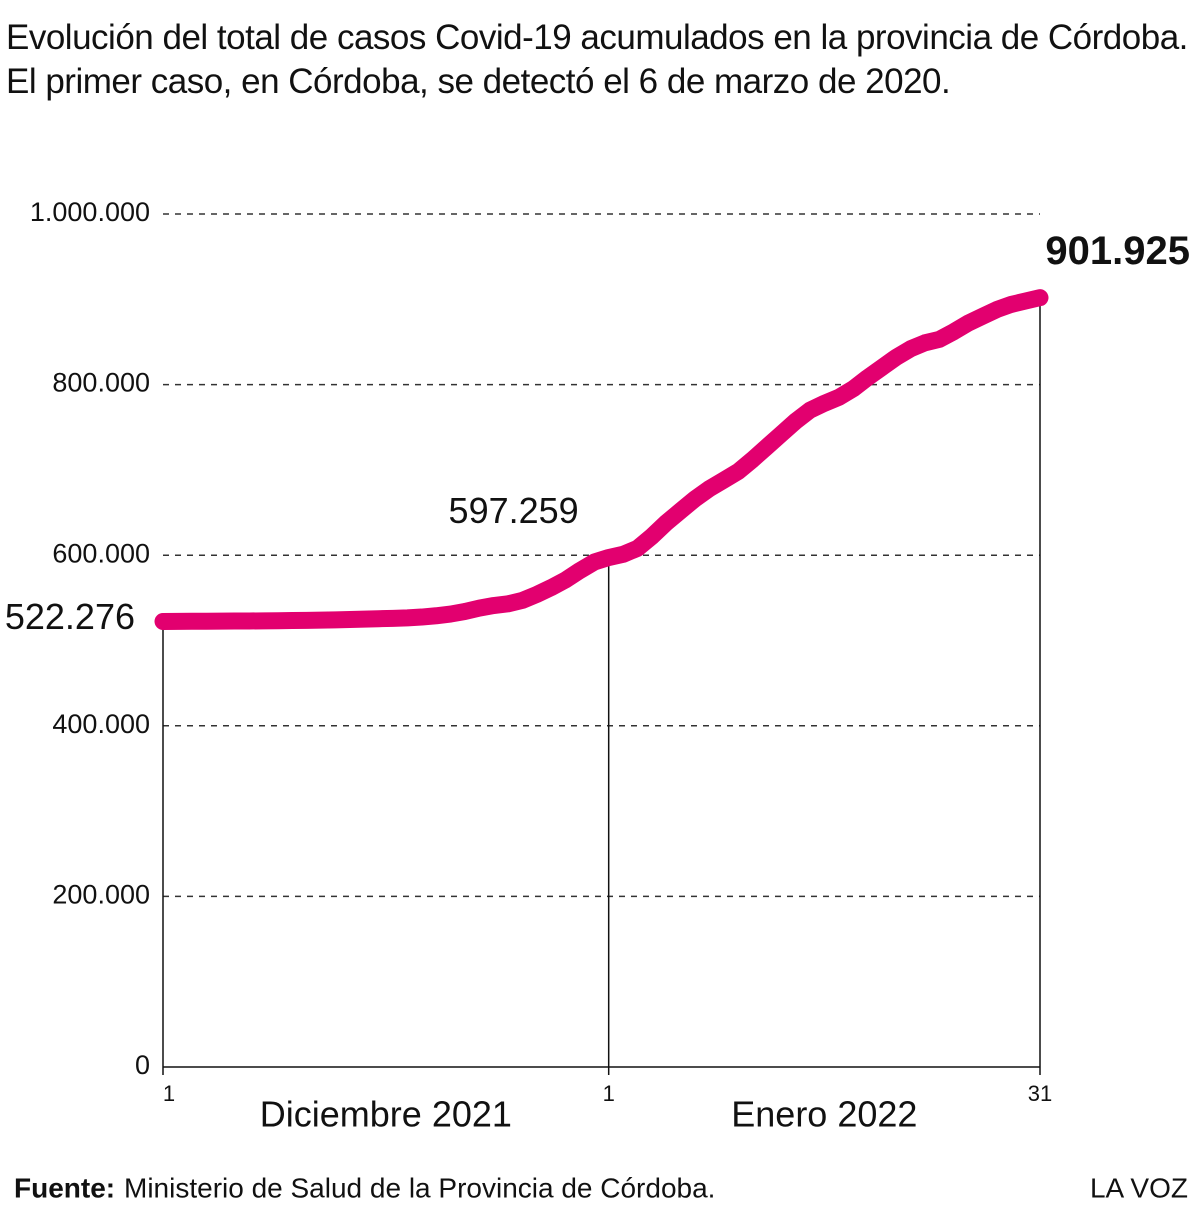  Describe the element at coordinates (101, 383) in the screenshot. I see `y-tick-label: 800.000` at that location.